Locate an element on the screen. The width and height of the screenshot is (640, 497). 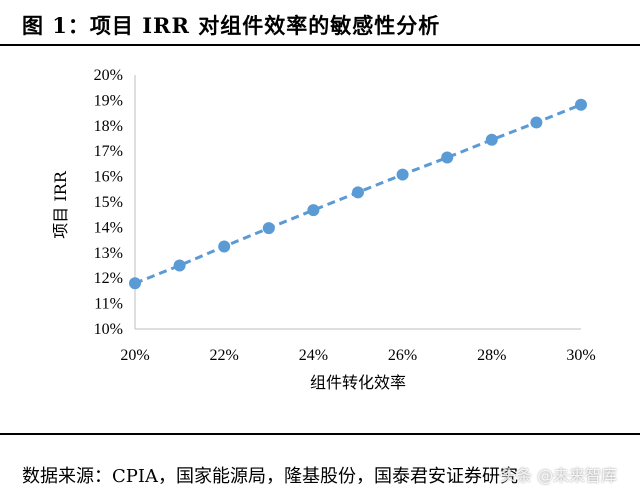
x-tick-label: 26% is located at coordinates (402, 355).